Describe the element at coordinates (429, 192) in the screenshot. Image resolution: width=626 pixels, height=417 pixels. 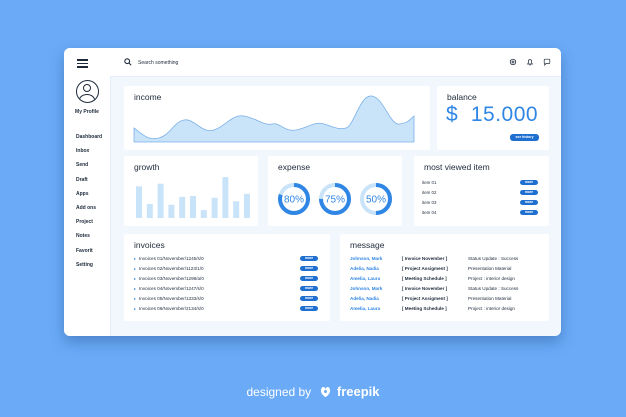
I see `list-item: item 02` at that location.